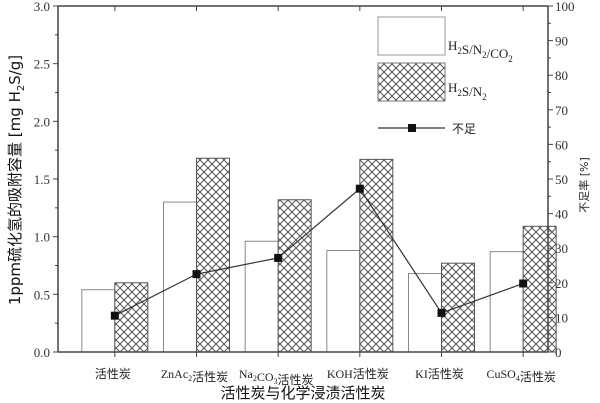 This screenshot has height=403, width=600. What do you see at coordinates (42, 7) in the screenshot?
I see `y-tick-label: 3.0` at bounding box center [42, 7].